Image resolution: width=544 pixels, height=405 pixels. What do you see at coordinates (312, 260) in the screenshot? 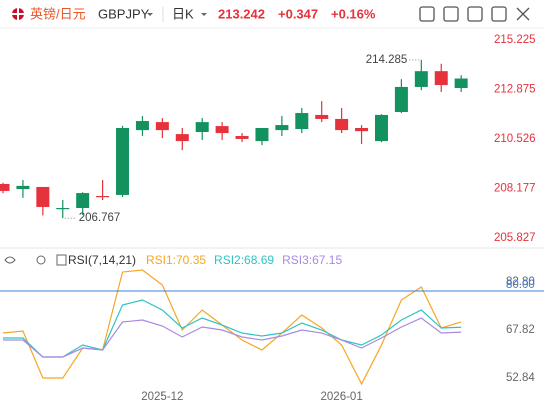
I see `legend-entry: RSI3:67.15` at bounding box center [312, 260].